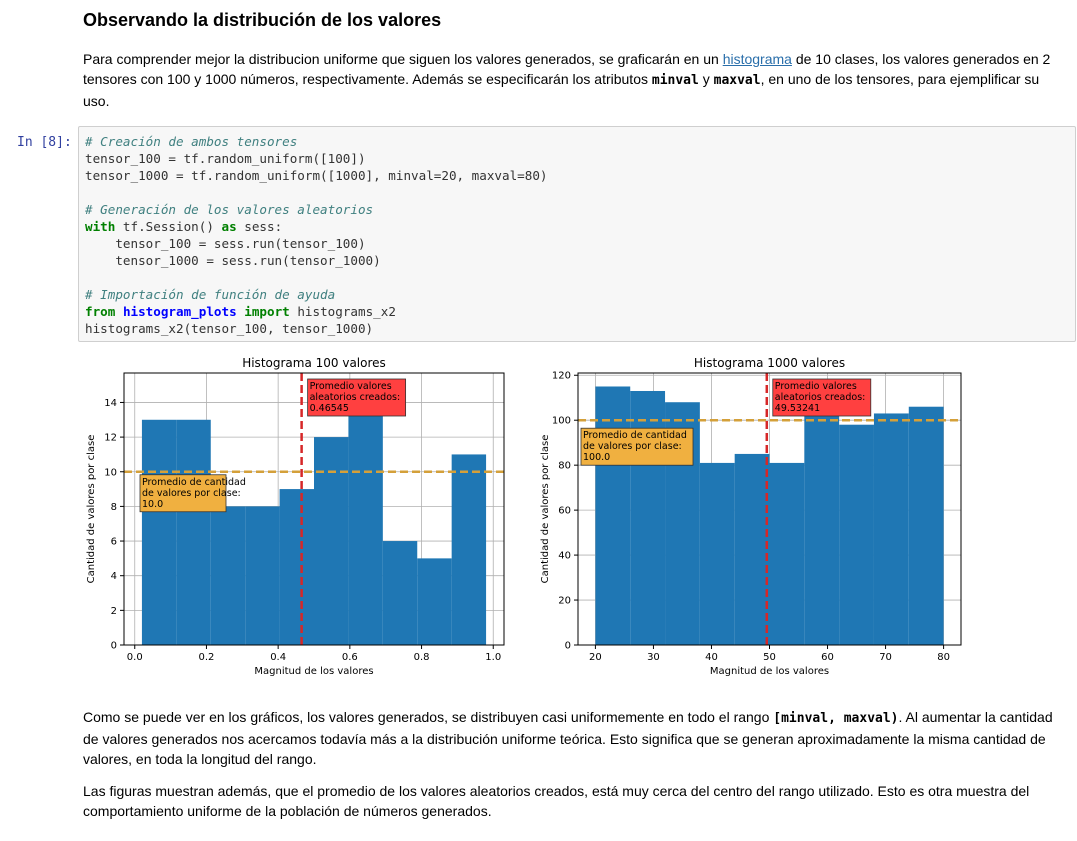 The image size is (1077, 841). Describe the element at coordinates (114, 542) in the screenshot. I see `y-tick-label: 6` at that location.